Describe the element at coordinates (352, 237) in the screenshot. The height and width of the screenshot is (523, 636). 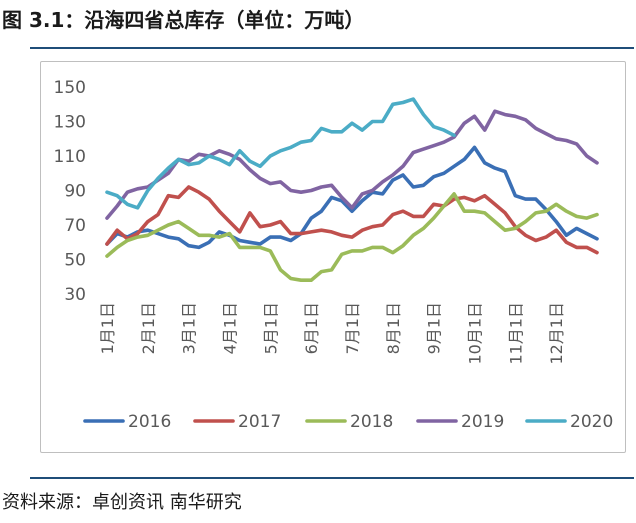
I see `series-line-2018` at that location.